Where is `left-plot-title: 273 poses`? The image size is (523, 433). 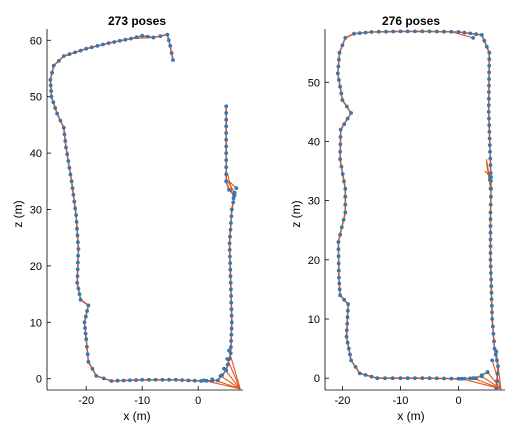
left-plot-title: 273 poses is located at coordinates (137, 21).